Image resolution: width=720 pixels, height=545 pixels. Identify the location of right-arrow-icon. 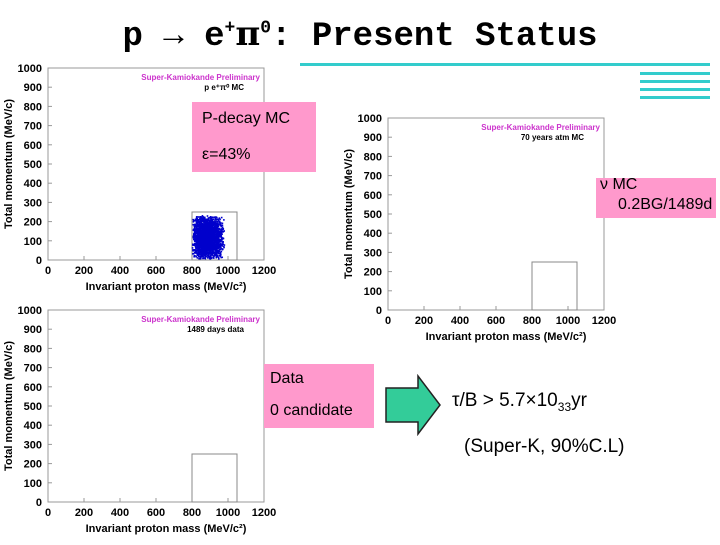
(413, 405).